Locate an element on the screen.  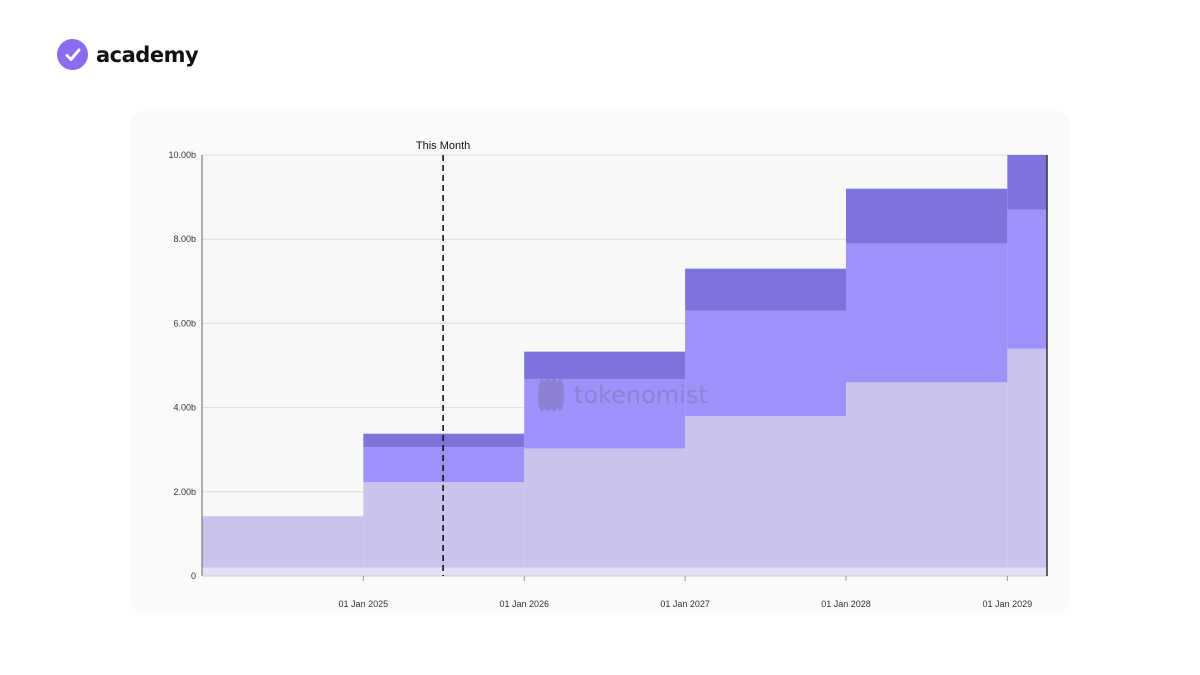
y-tick-label: 10.00b is located at coordinates (182, 155).